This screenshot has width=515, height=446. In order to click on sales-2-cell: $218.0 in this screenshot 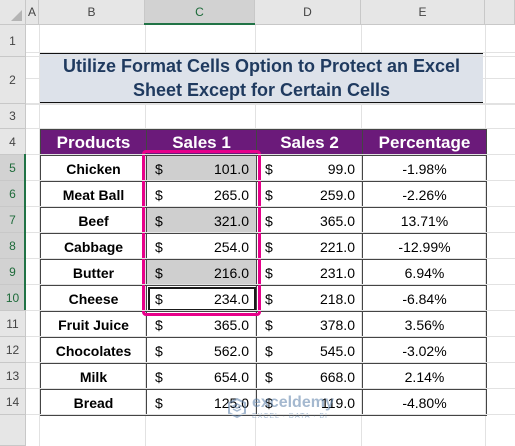, I will do `click(309, 298)`.